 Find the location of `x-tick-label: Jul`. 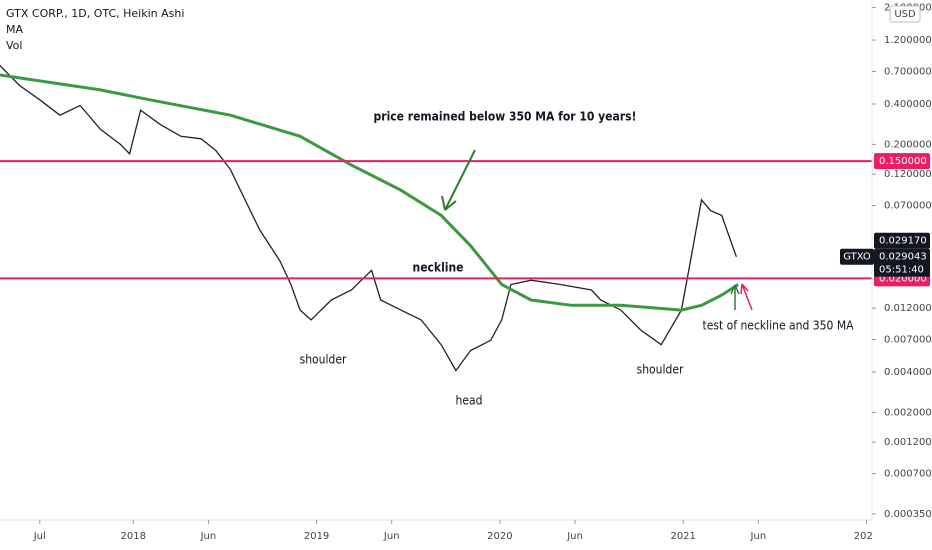

x-tick-label: Jul is located at coordinates (39, 536).